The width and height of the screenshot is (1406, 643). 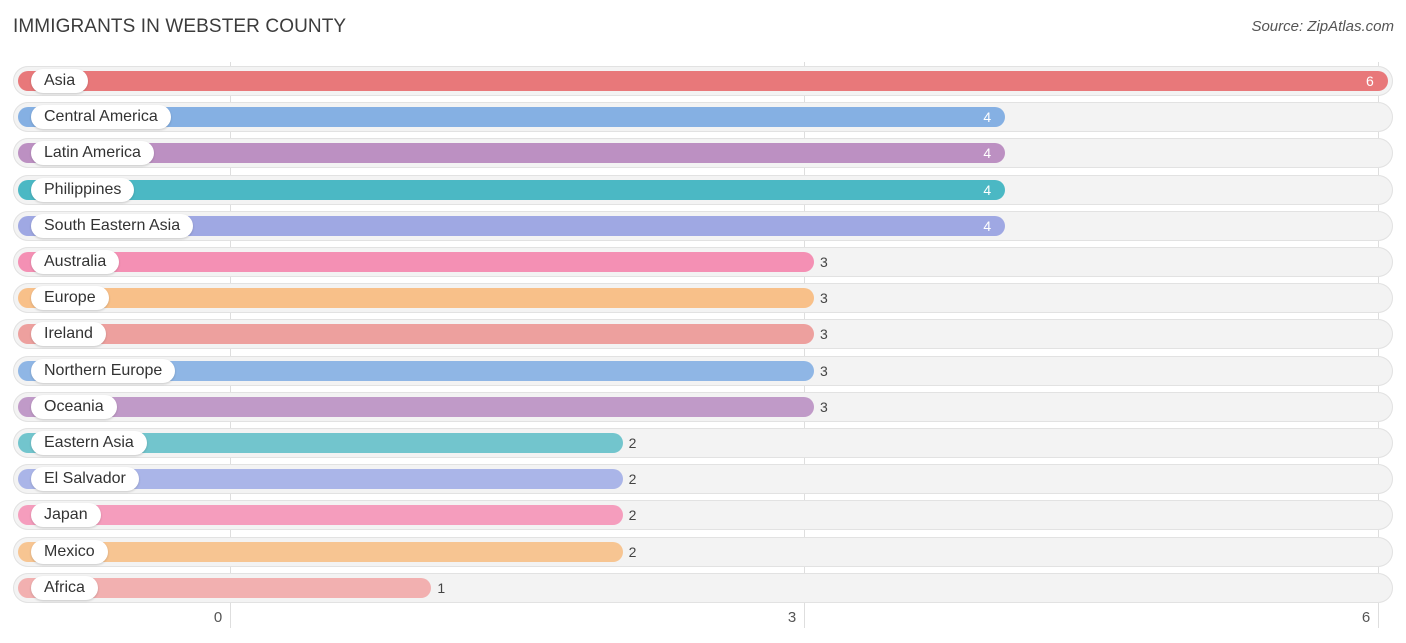 I want to click on category-label: Philippines, so click(x=83, y=189).